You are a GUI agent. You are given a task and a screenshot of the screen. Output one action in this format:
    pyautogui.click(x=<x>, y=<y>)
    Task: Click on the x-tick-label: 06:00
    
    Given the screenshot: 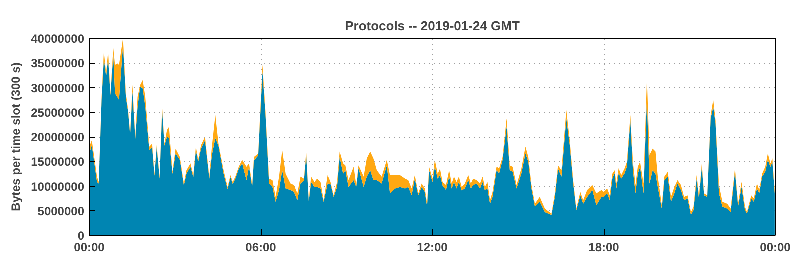 What is the action you would take?
    pyautogui.click(x=261, y=247)
    